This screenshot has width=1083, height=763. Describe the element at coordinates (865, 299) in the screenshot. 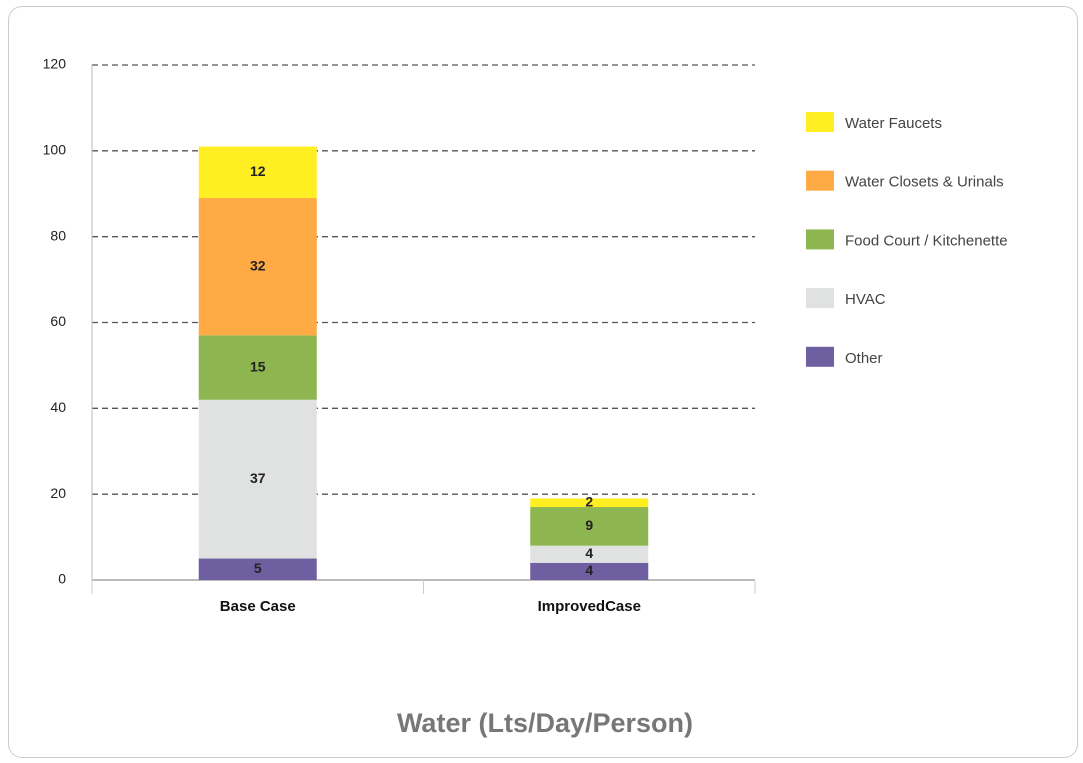

I see `legend-label: HVAC` at that location.